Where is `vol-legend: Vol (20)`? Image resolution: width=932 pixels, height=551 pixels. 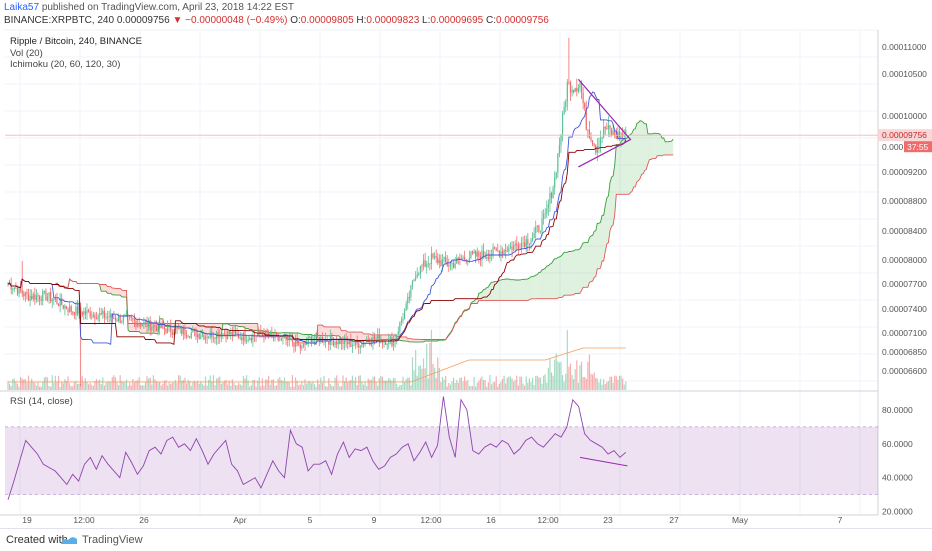 vol-legend: Vol (20) is located at coordinates (26, 53).